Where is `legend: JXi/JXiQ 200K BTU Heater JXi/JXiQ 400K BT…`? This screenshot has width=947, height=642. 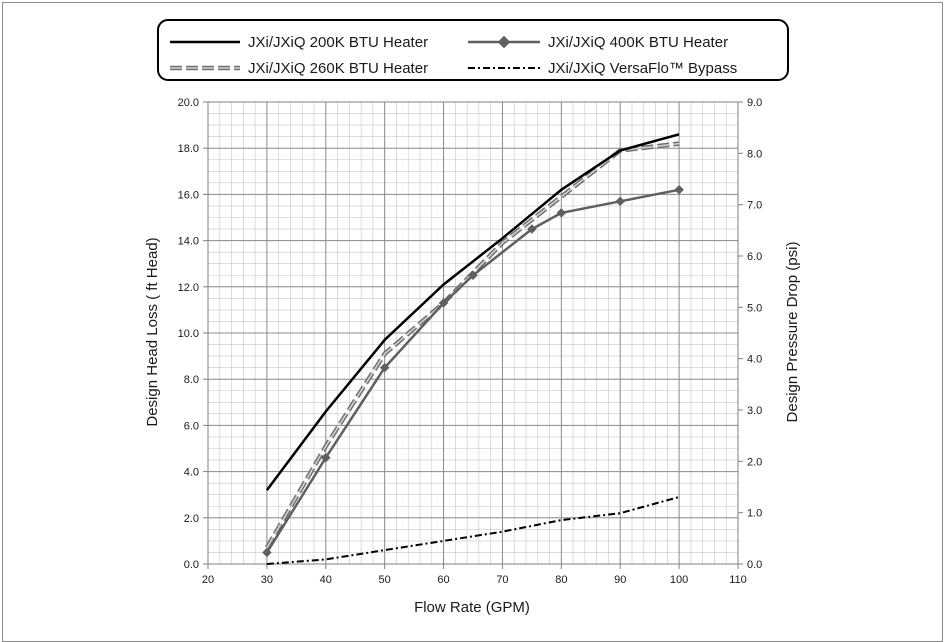 legend: JXi/JXiQ 200K BTU Heater JXi/JXiQ 400K BT… is located at coordinates (473, 50).